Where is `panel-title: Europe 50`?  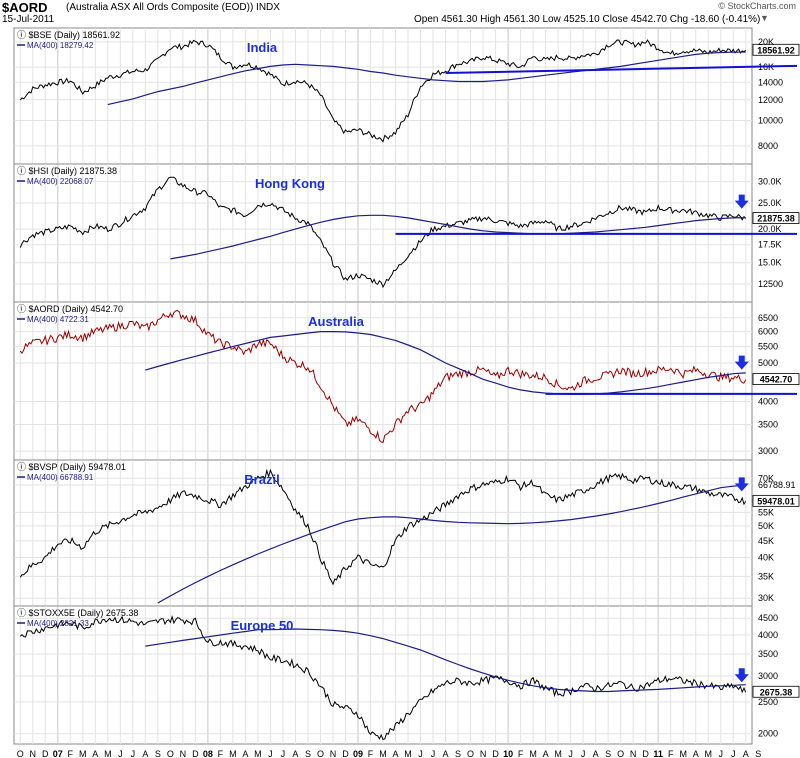
panel-title: Europe 50 is located at coordinates (262, 625).